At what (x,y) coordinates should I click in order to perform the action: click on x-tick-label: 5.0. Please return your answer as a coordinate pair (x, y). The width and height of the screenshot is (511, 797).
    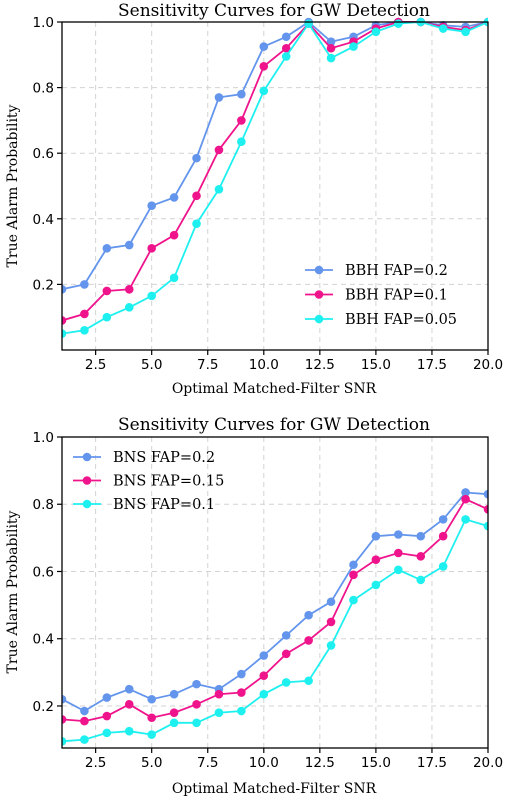
    Looking at the image, I should click on (151, 763).